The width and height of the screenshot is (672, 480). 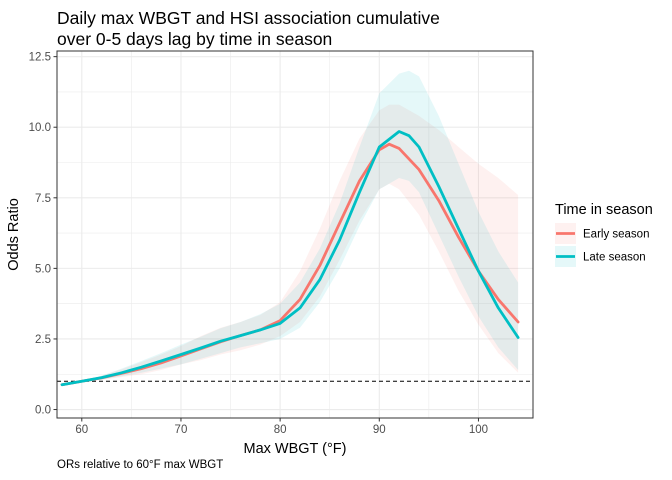 I want to click on chart-caption: ORs relative to 60°F max WBGT, so click(x=140, y=465).